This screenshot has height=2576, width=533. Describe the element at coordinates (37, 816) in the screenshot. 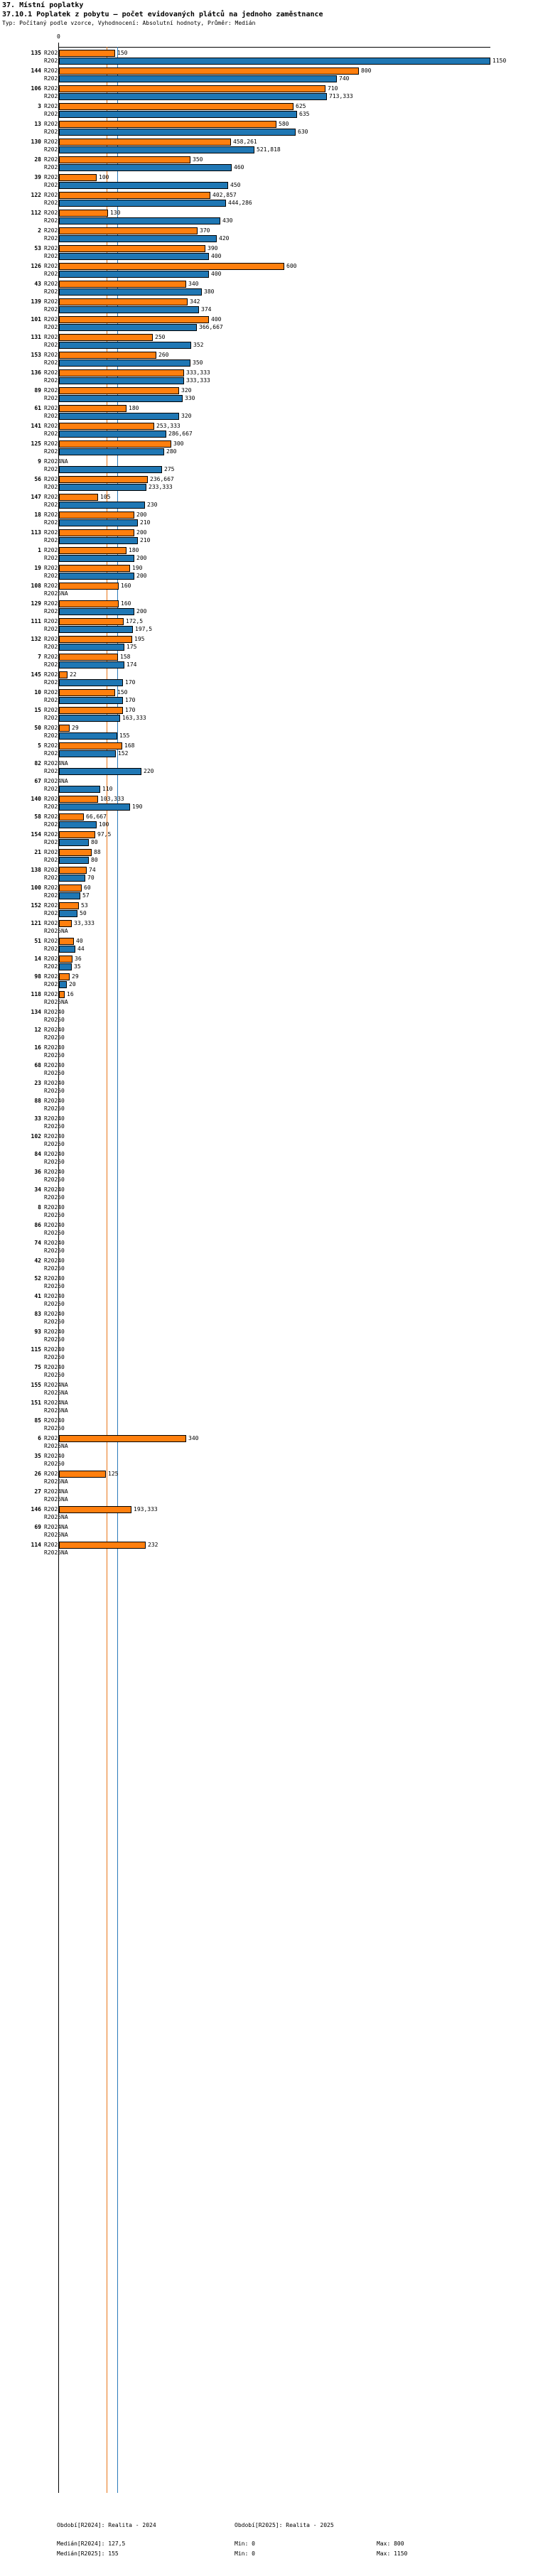

I see `row-category-label: 58` at that location.